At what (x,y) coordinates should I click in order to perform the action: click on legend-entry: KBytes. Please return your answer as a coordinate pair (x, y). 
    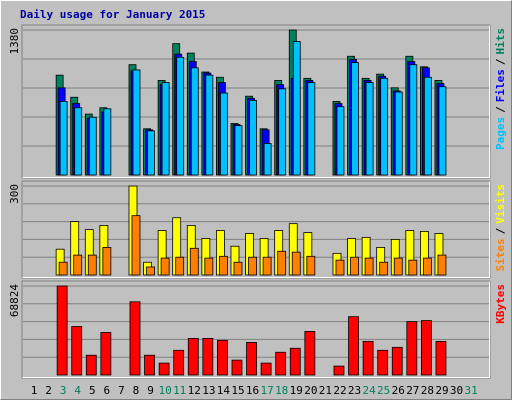
    Looking at the image, I should click on (500, 304).